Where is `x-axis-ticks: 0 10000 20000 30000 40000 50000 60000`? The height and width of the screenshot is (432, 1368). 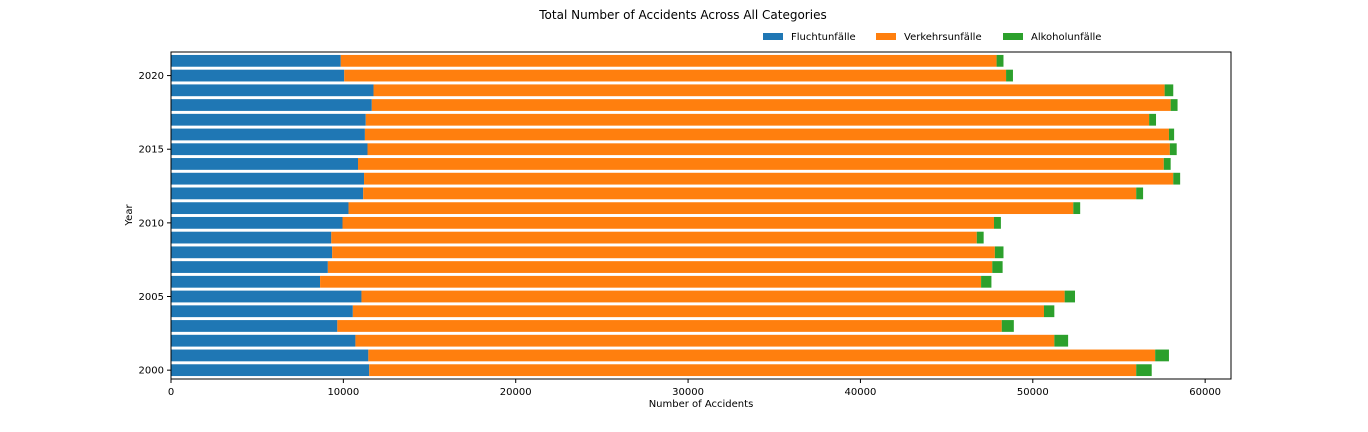 x-axis-ticks: 0 10000 20000 30000 40000 50000 60000 is located at coordinates (694, 388).